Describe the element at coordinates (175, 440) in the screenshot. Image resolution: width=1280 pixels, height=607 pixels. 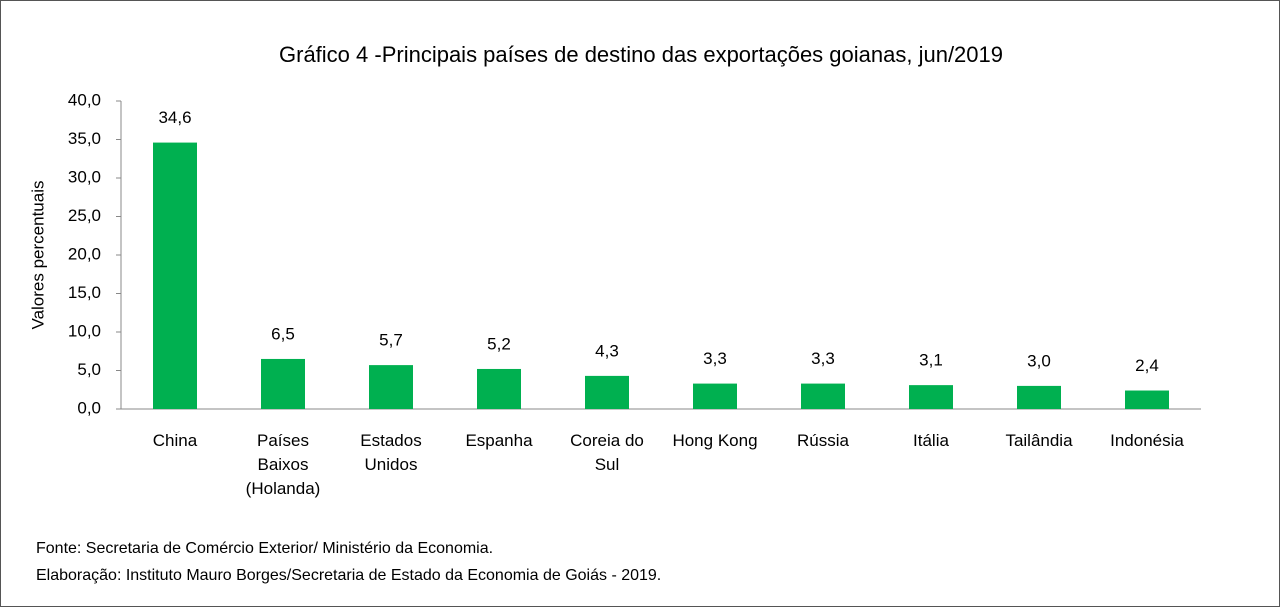
I see `x-tick-label: China` at that location.